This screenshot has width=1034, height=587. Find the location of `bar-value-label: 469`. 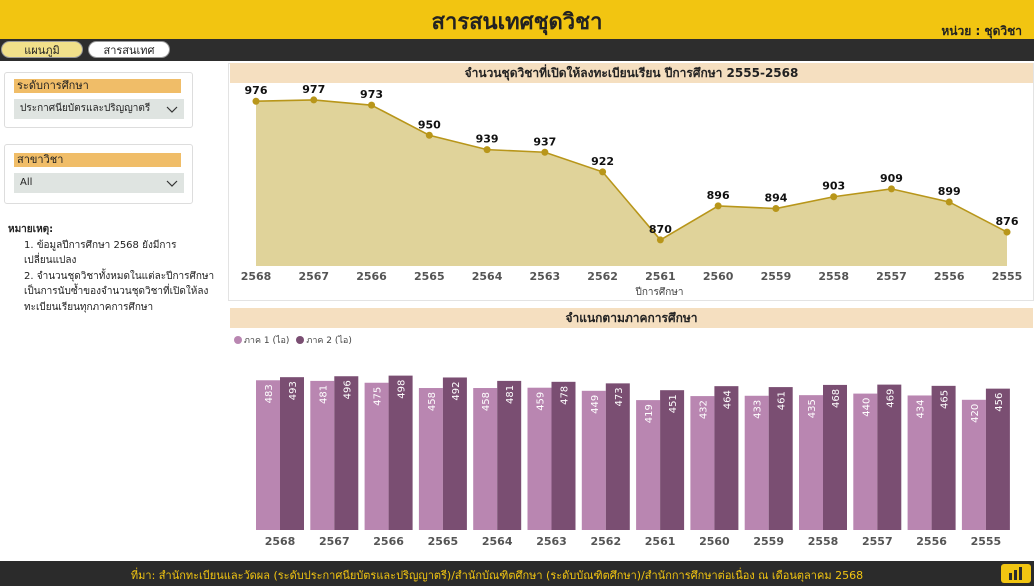

bar-value-label: 469 is located at coordinates (890, 398).